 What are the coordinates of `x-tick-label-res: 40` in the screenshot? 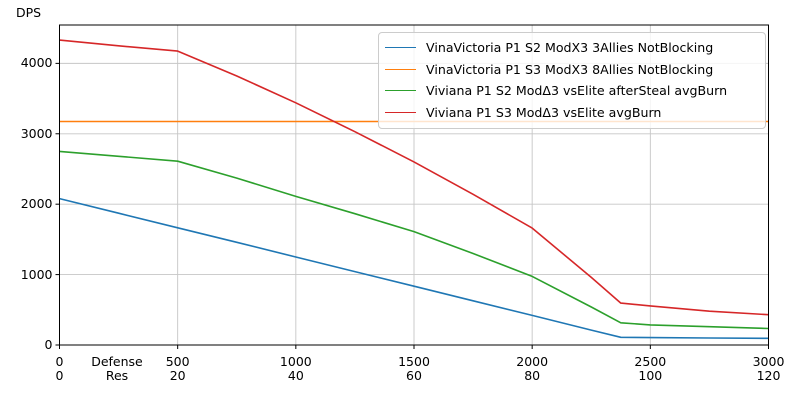 It's located at (295, 375).